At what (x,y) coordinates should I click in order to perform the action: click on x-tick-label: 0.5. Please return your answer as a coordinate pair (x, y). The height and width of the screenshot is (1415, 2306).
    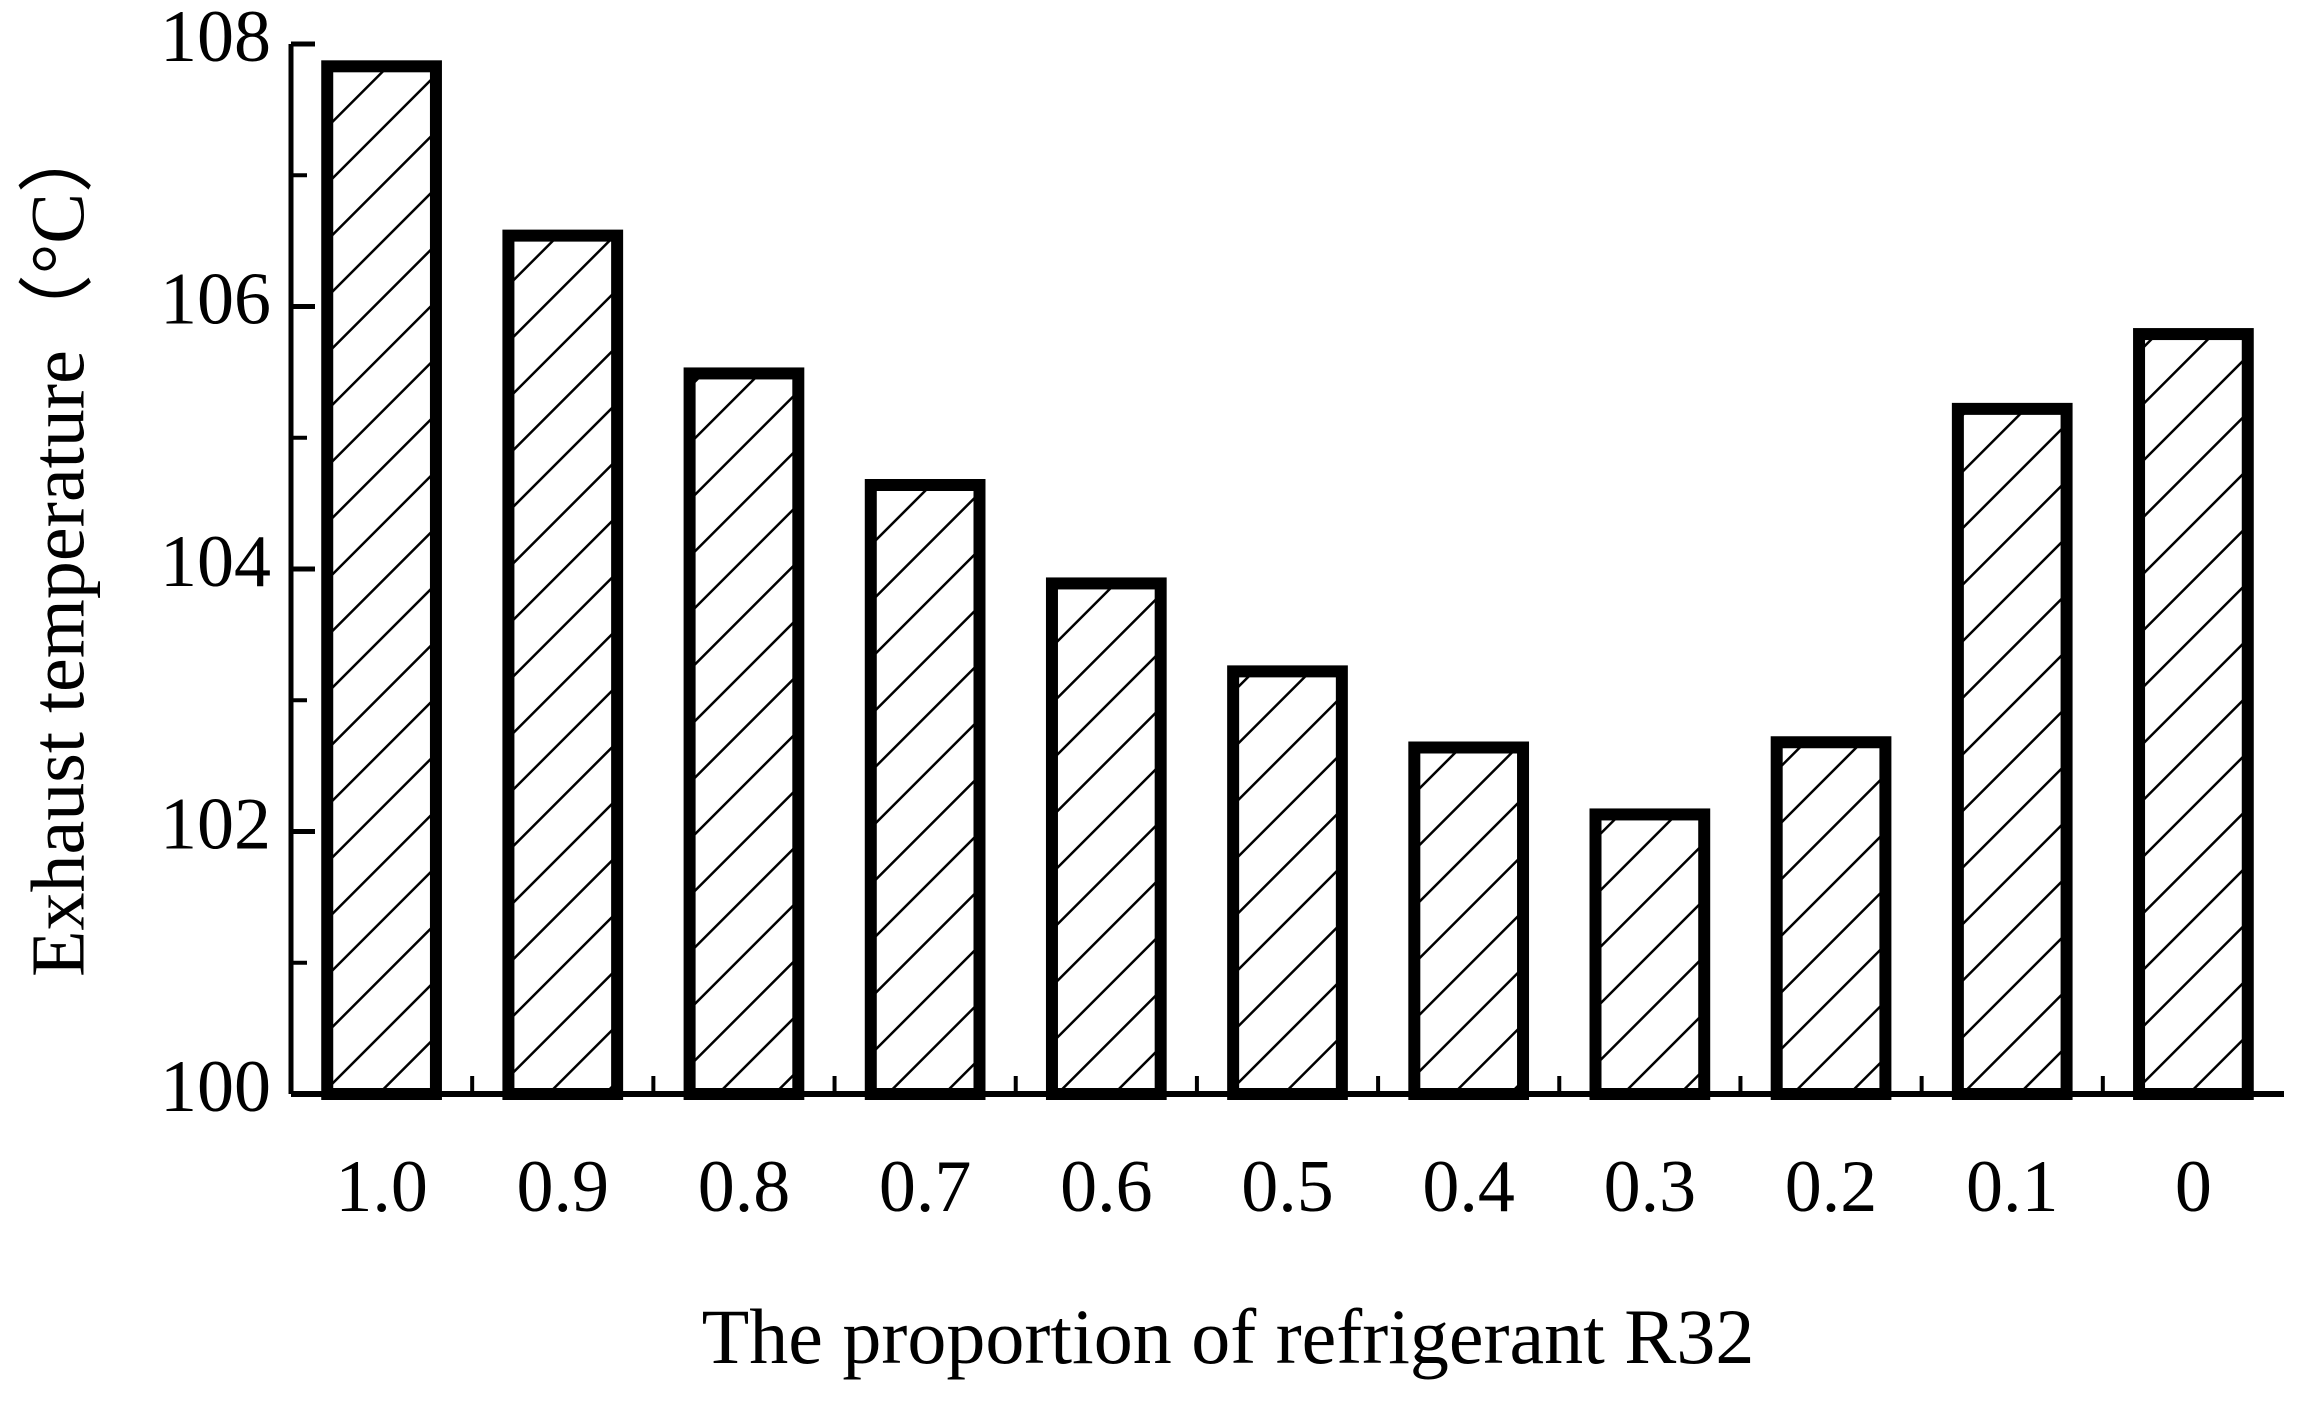
    Looking at the image, I should click on (1287, 1187).